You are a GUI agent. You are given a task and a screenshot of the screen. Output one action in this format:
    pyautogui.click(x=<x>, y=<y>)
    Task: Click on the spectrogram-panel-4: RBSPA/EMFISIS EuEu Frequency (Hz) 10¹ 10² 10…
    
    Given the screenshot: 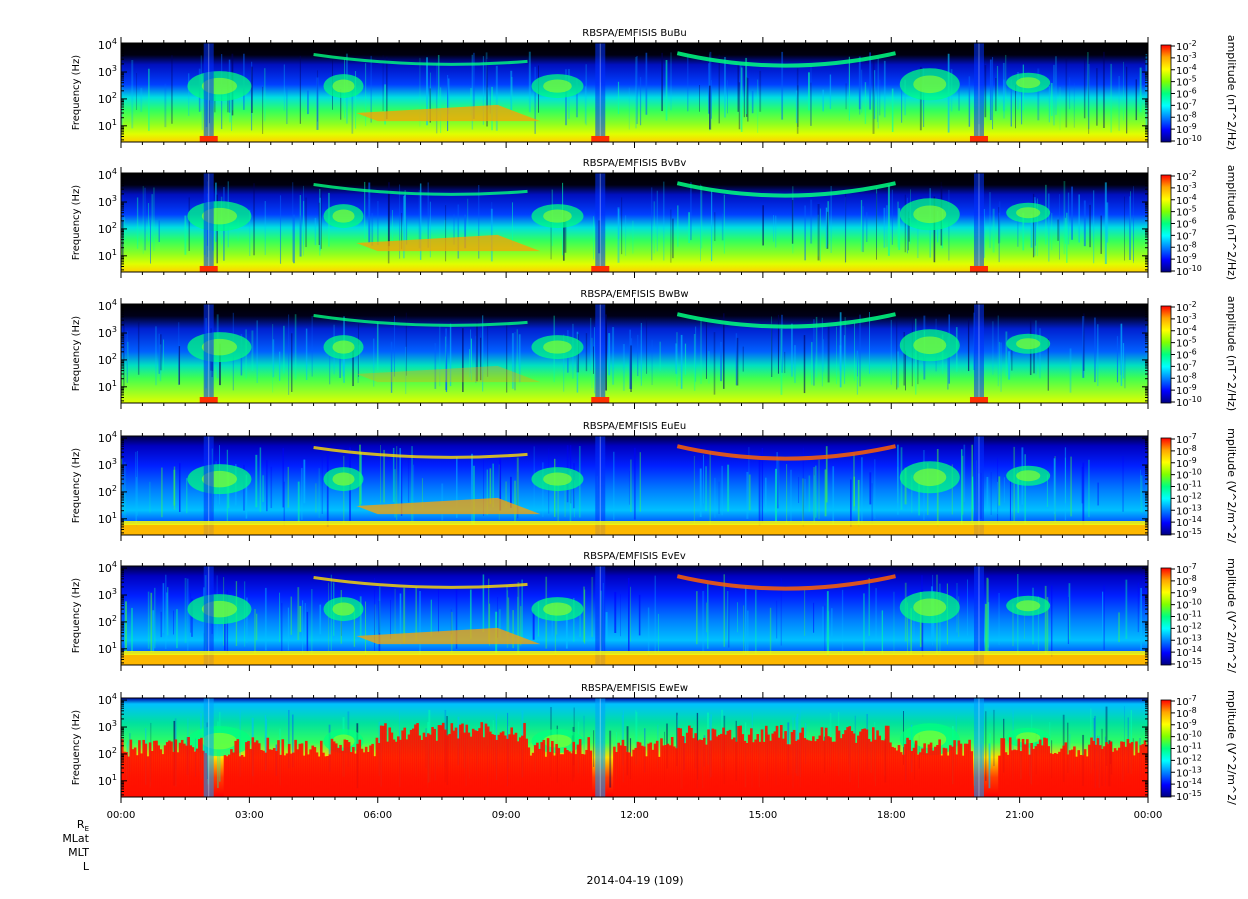 What is the action you would take?
    pyautogui.click(x=654, y=482)
    